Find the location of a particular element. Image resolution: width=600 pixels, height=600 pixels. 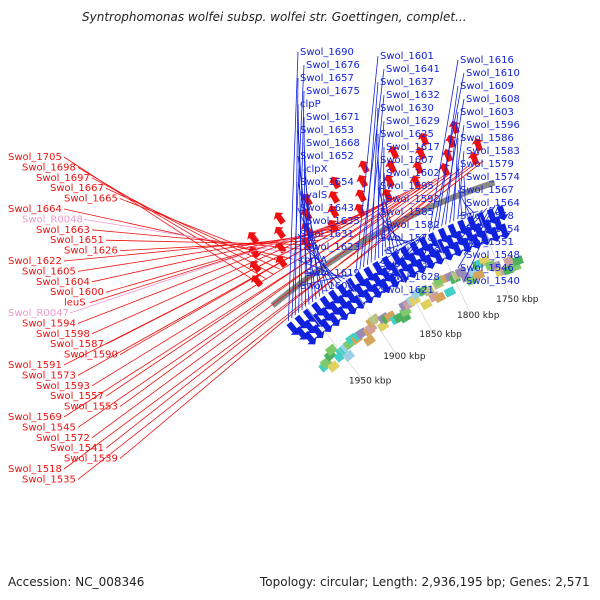

reverse-gene-label: Swol_1609 is located at coordinates (487, 86).